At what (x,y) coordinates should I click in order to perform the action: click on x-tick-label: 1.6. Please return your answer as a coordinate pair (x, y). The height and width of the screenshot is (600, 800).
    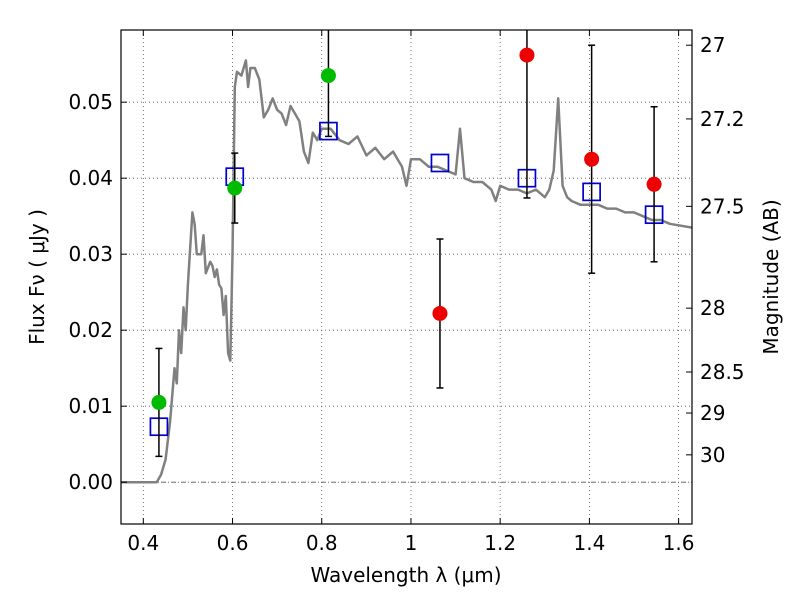
    Looking at the image, I should click on (679, 543).